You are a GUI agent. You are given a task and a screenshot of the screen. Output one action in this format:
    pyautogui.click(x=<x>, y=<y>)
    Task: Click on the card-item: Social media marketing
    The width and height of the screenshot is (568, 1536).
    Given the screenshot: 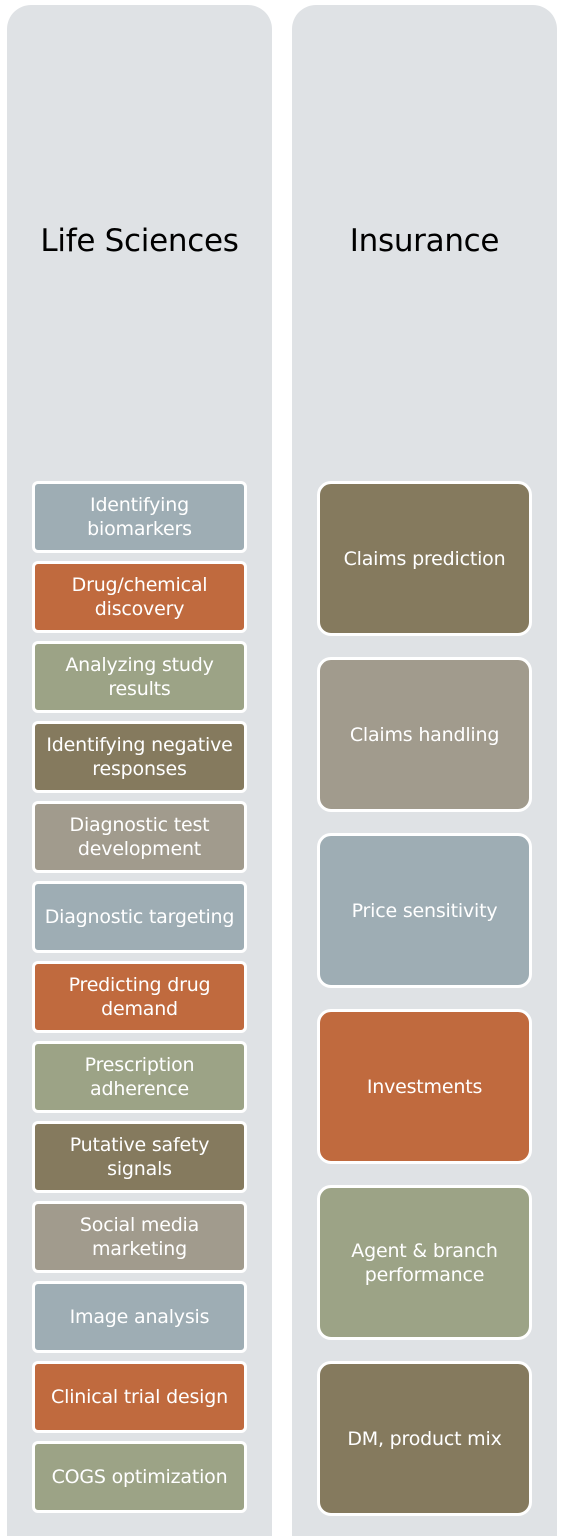 What is the action you would take?
    pyautogui.click(x=139, y=1237)
    